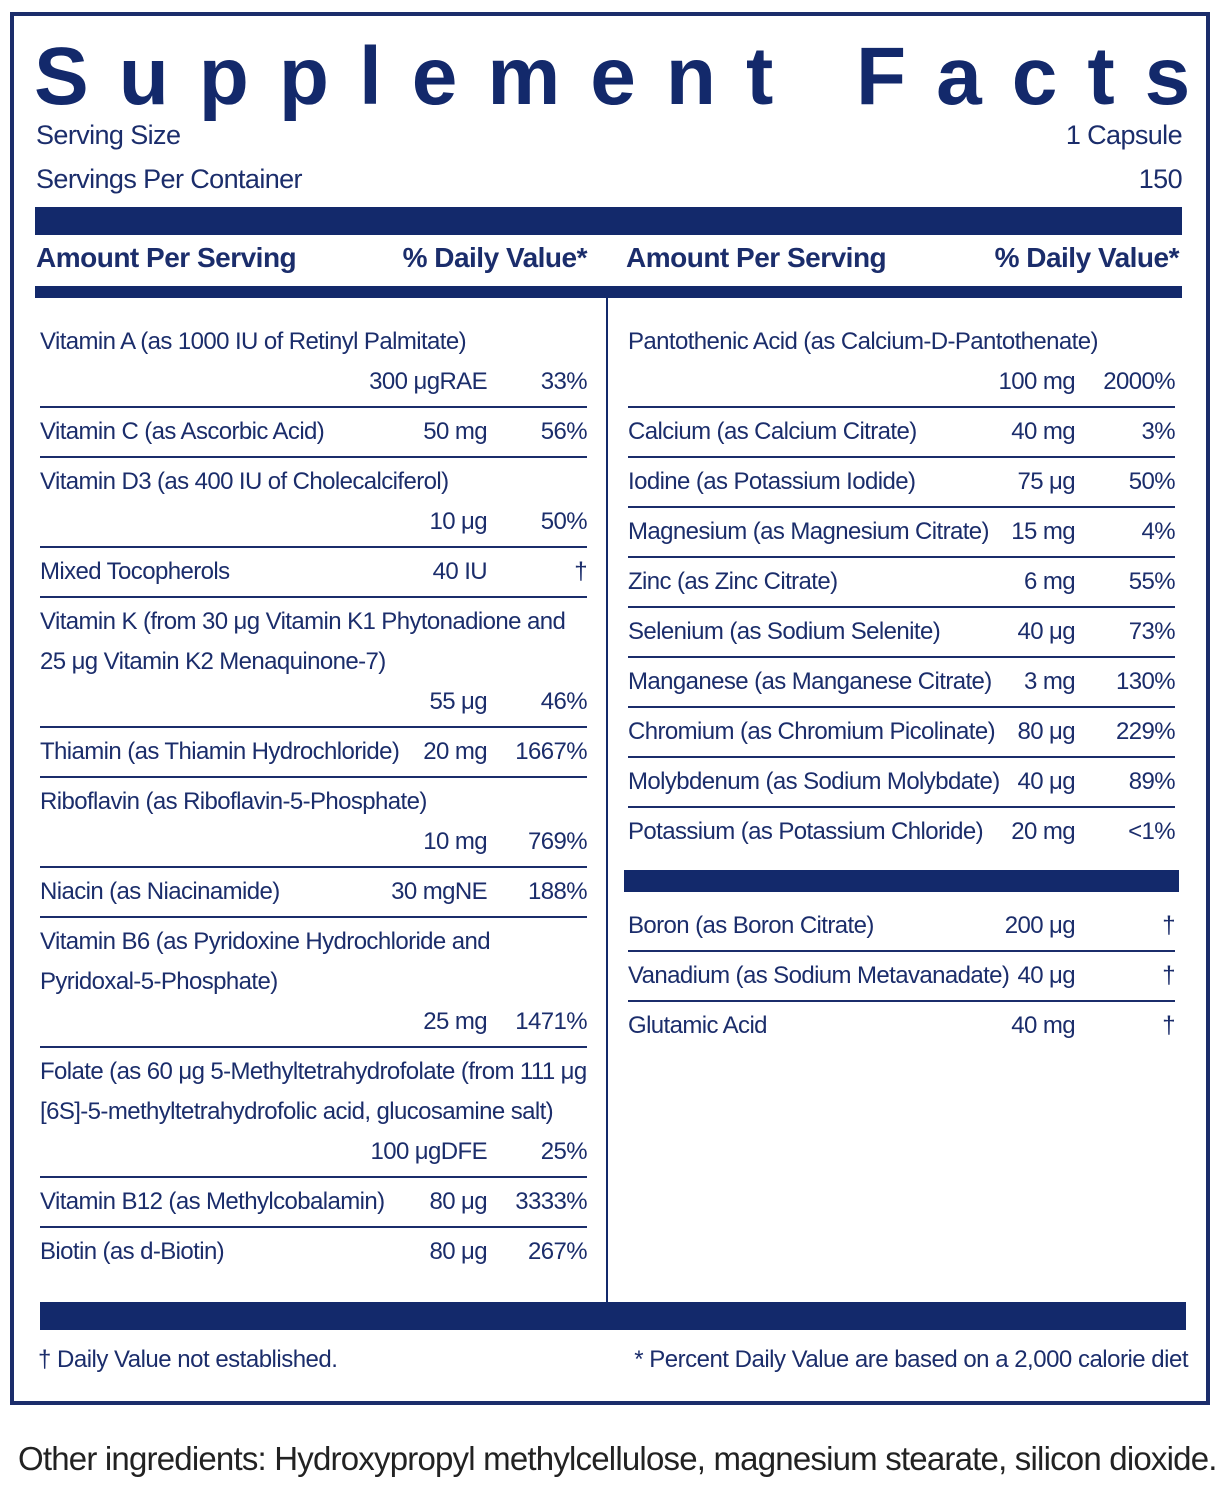  Describe the element at coordinates (169, 179) in the screenshot. I see `serving-label: Servings Per Container` at that location.